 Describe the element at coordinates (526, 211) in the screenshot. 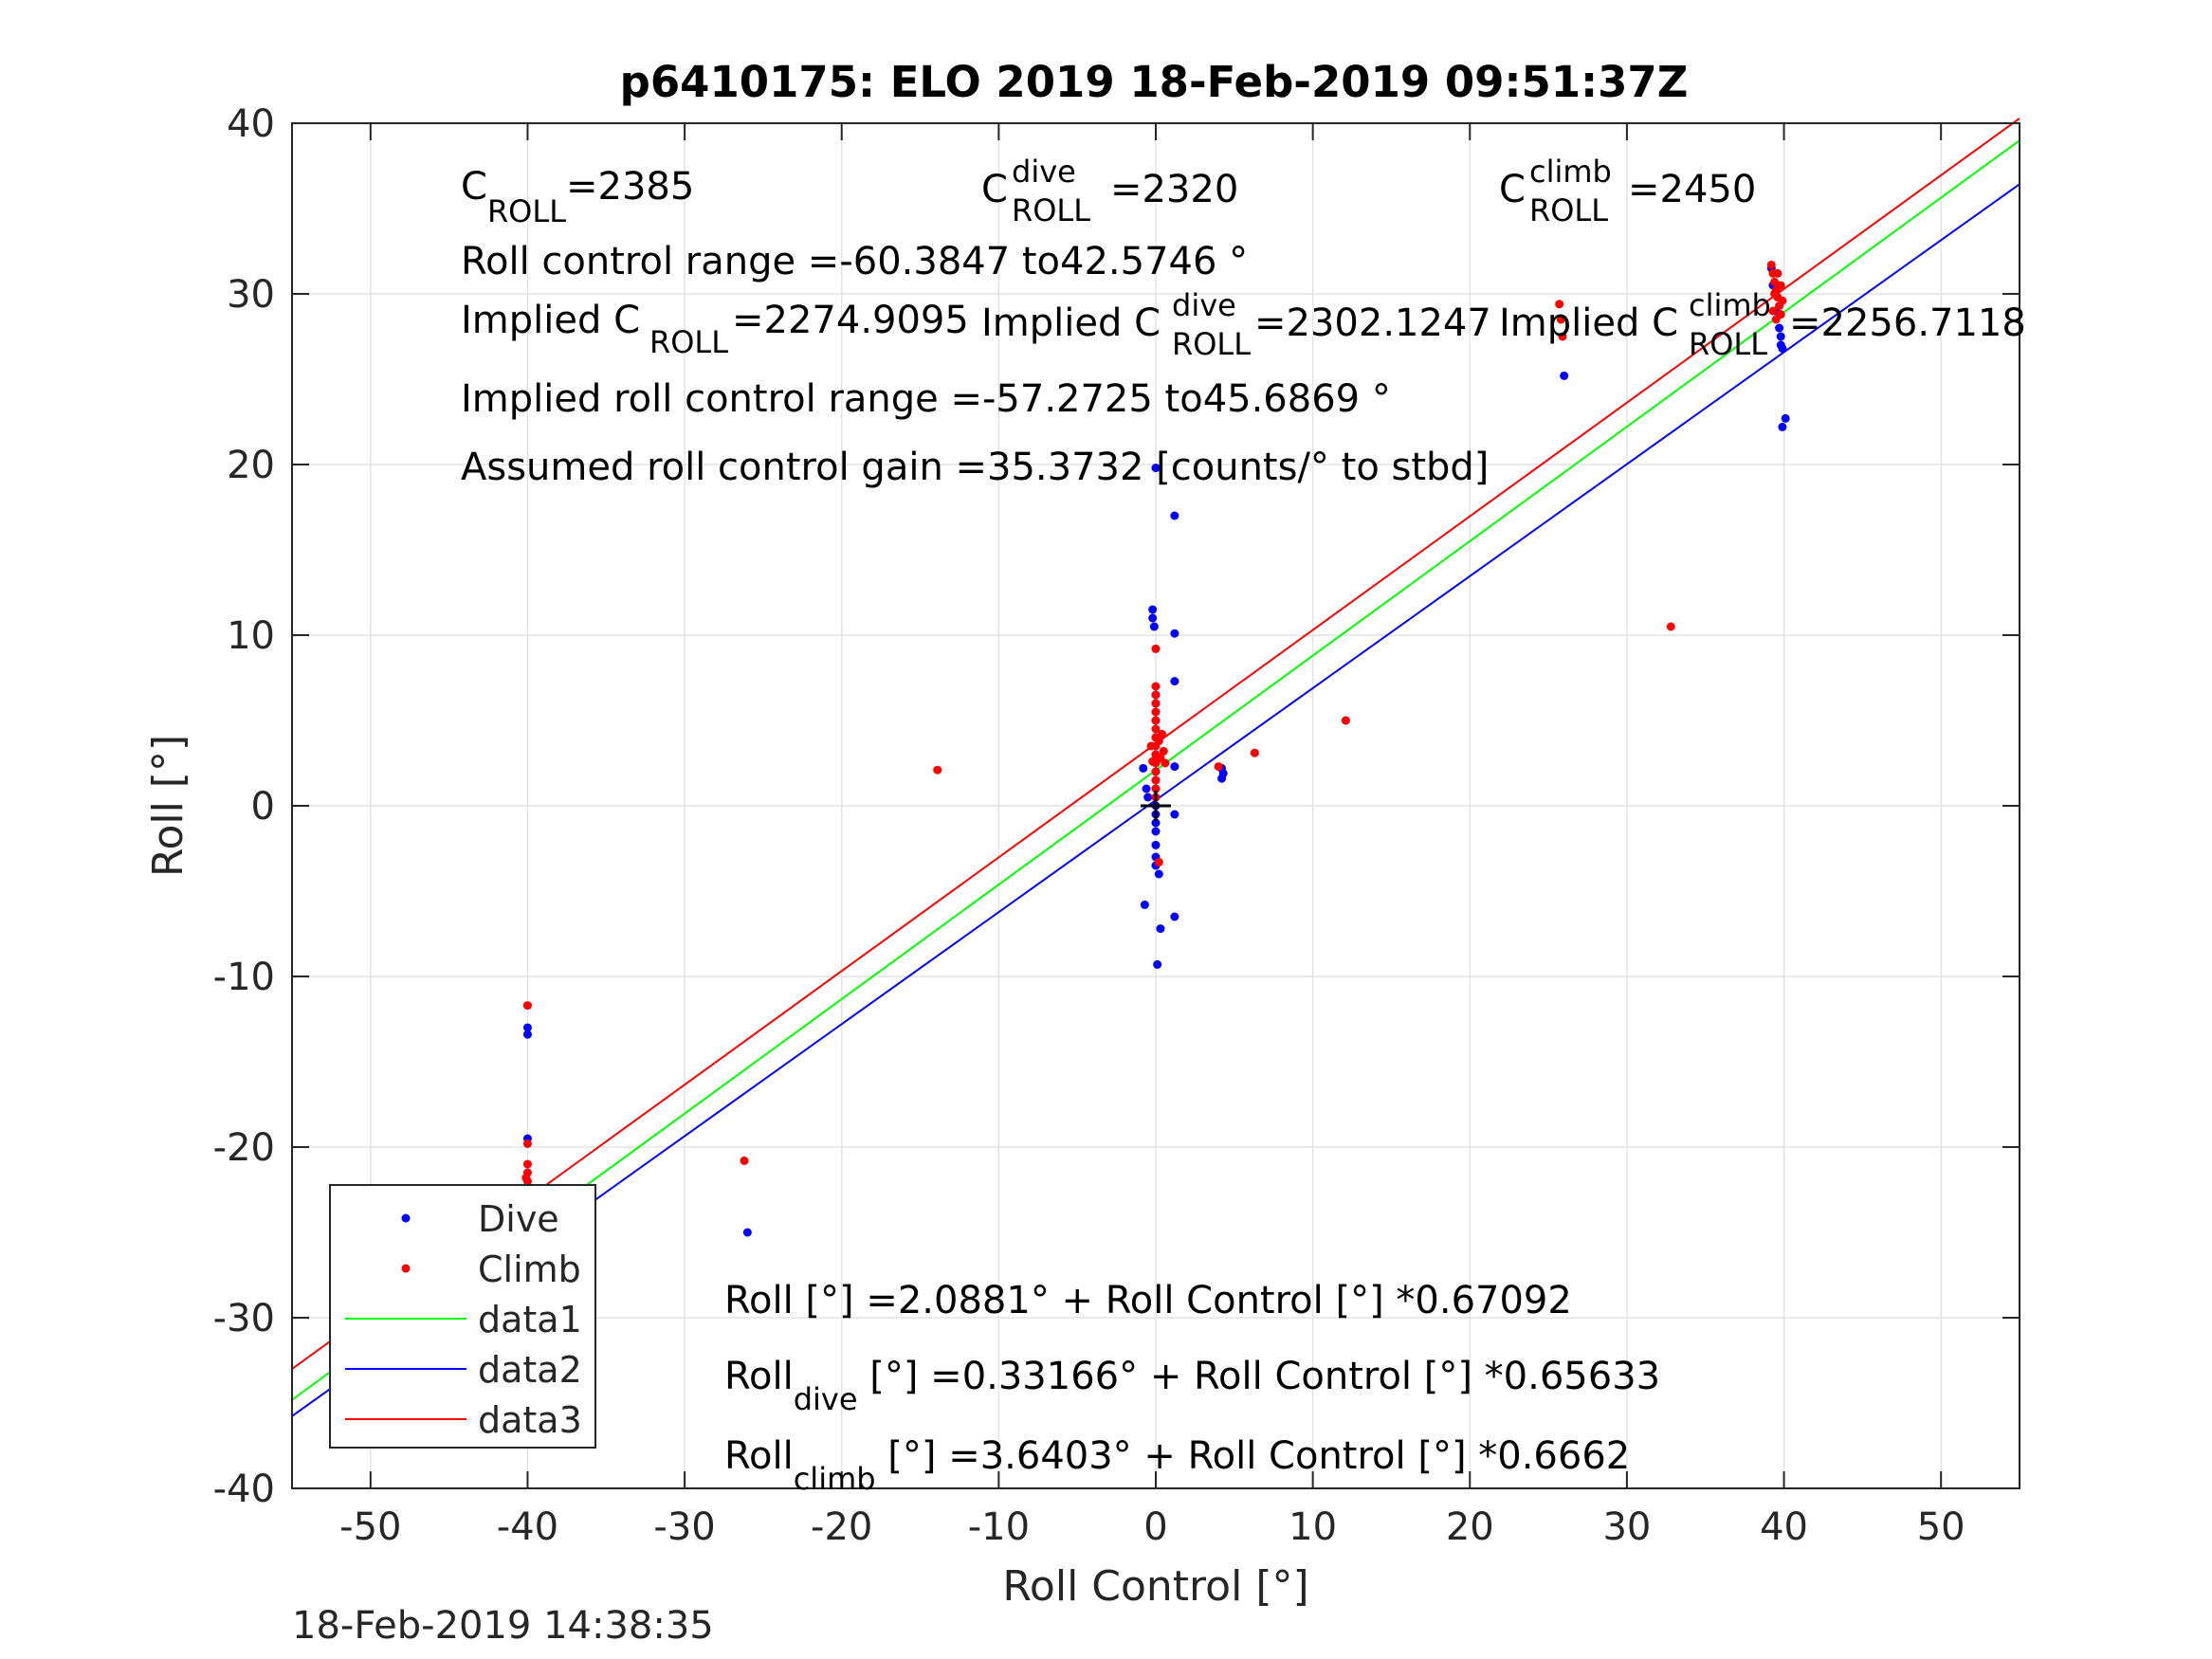

I see `c-roll-sub: ROLL` at that location.